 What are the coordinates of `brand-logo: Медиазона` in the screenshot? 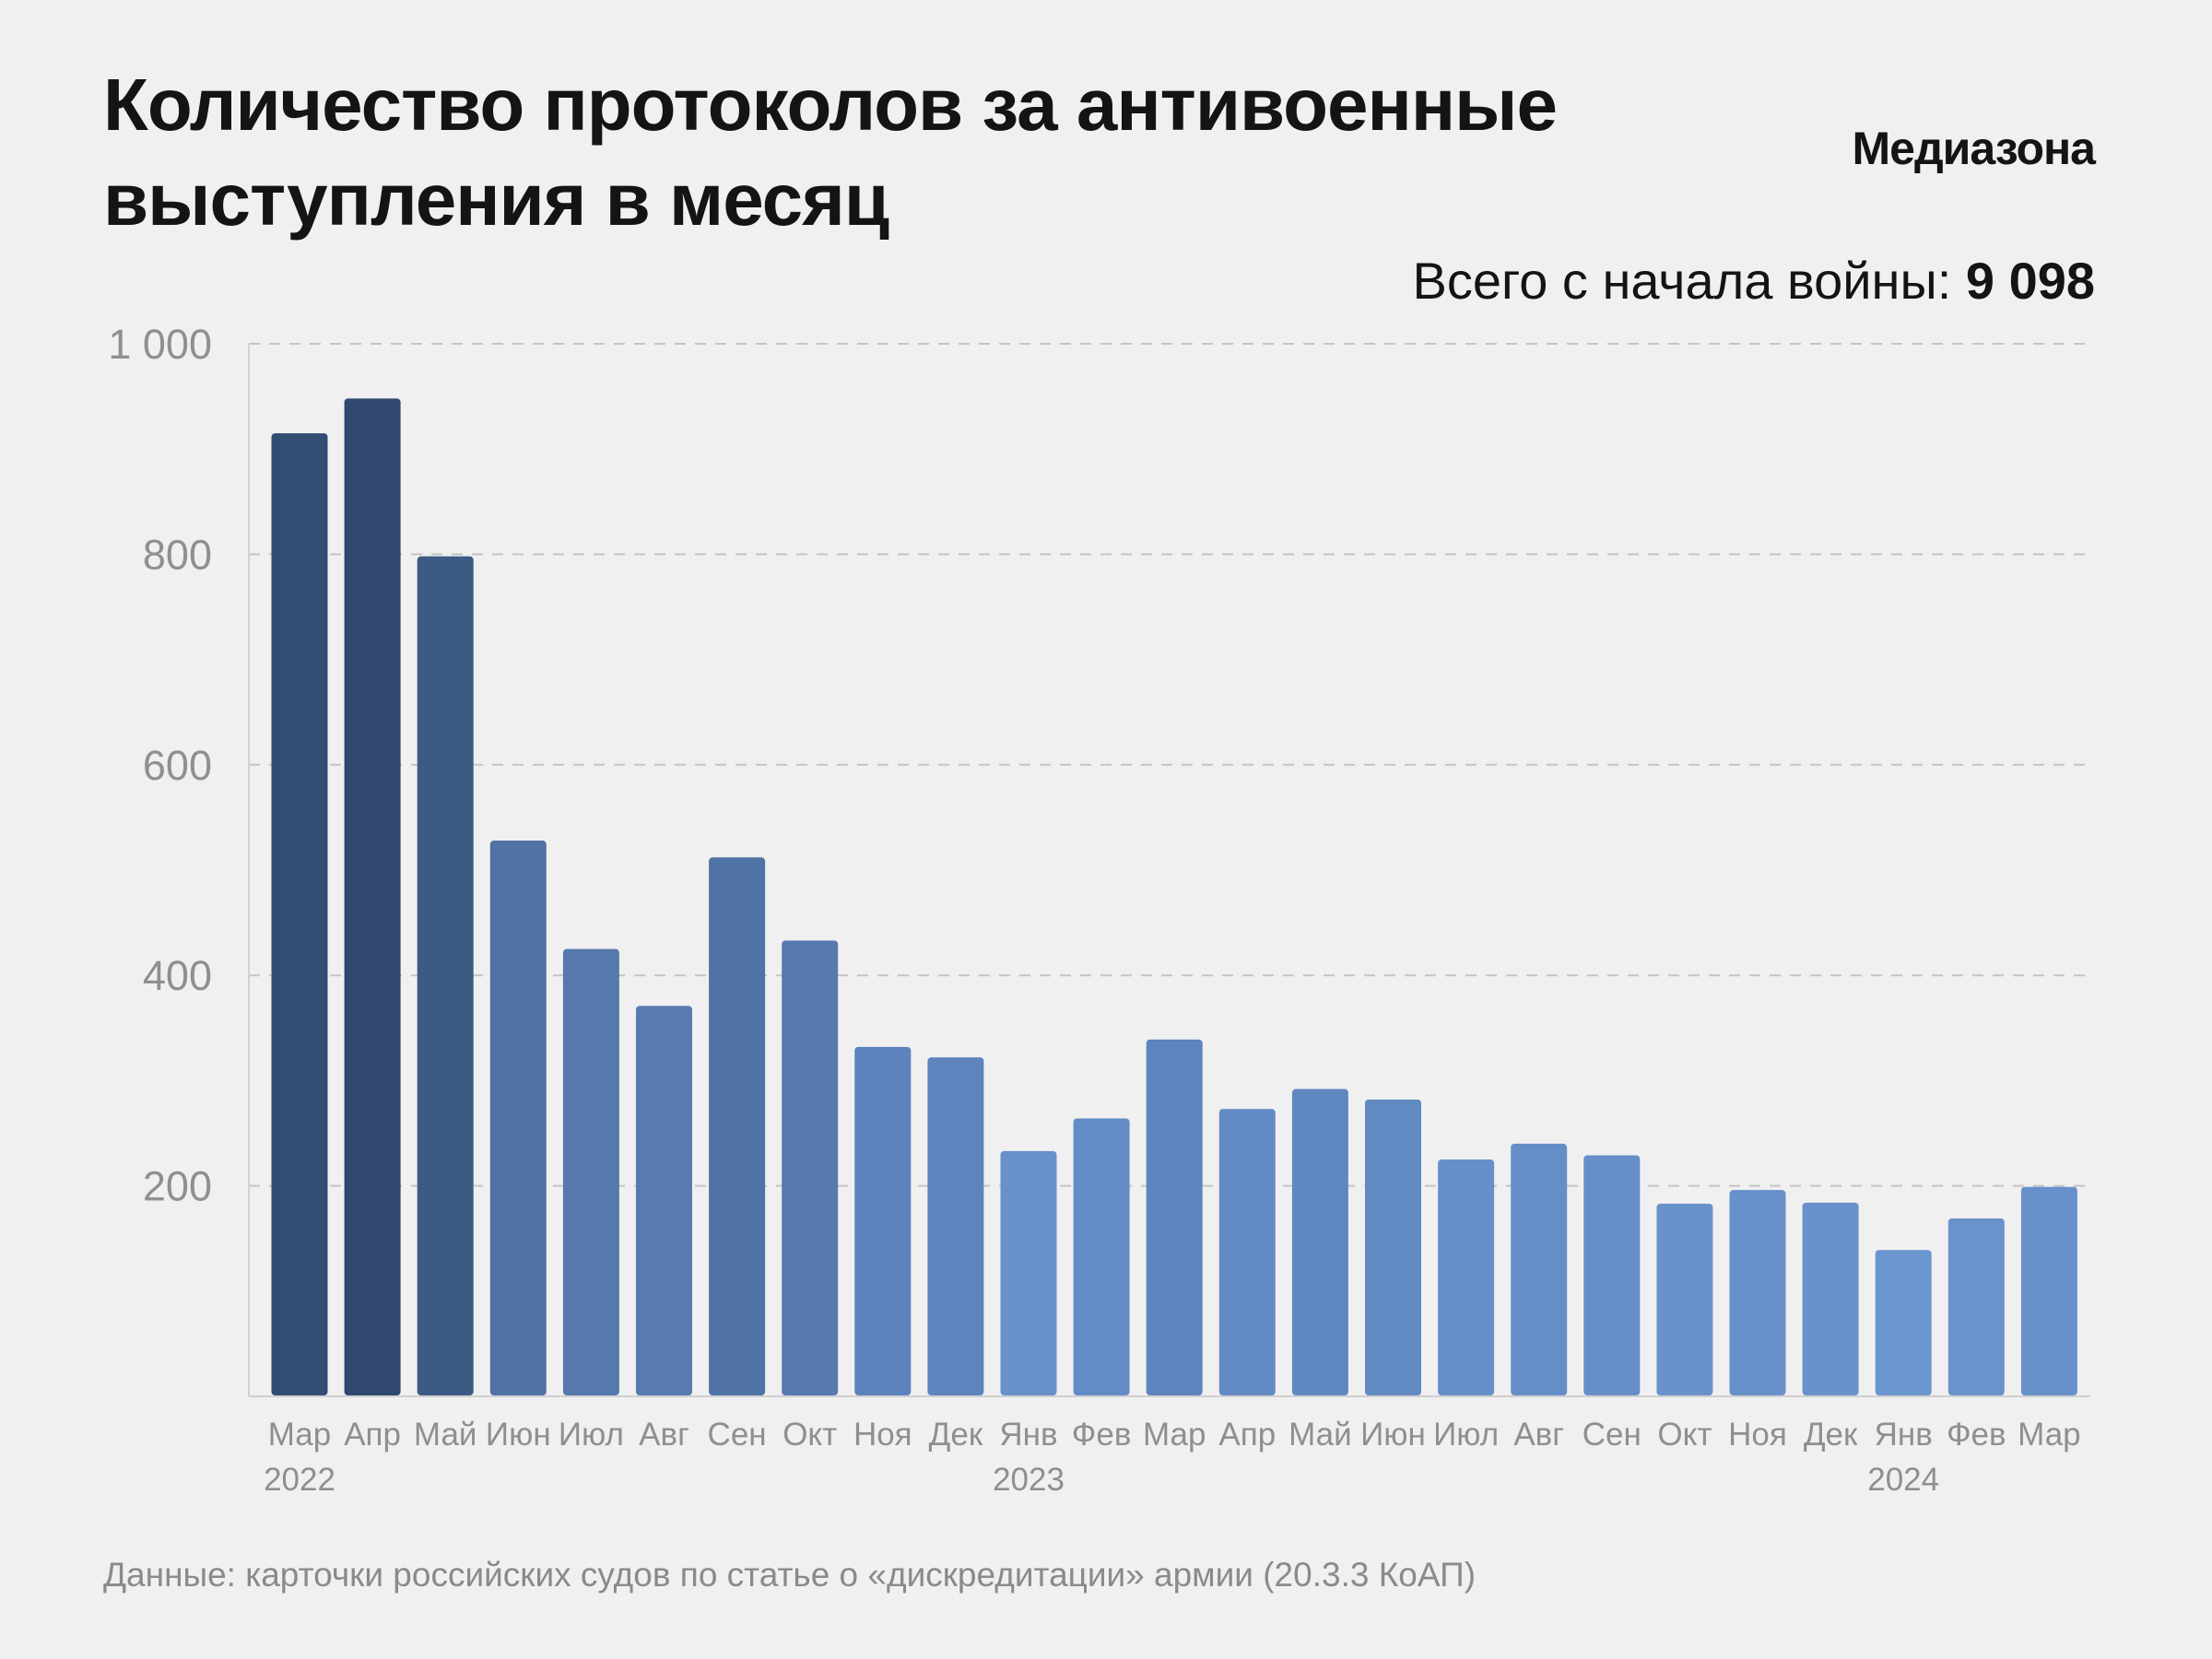 It's located at (1974, 148).